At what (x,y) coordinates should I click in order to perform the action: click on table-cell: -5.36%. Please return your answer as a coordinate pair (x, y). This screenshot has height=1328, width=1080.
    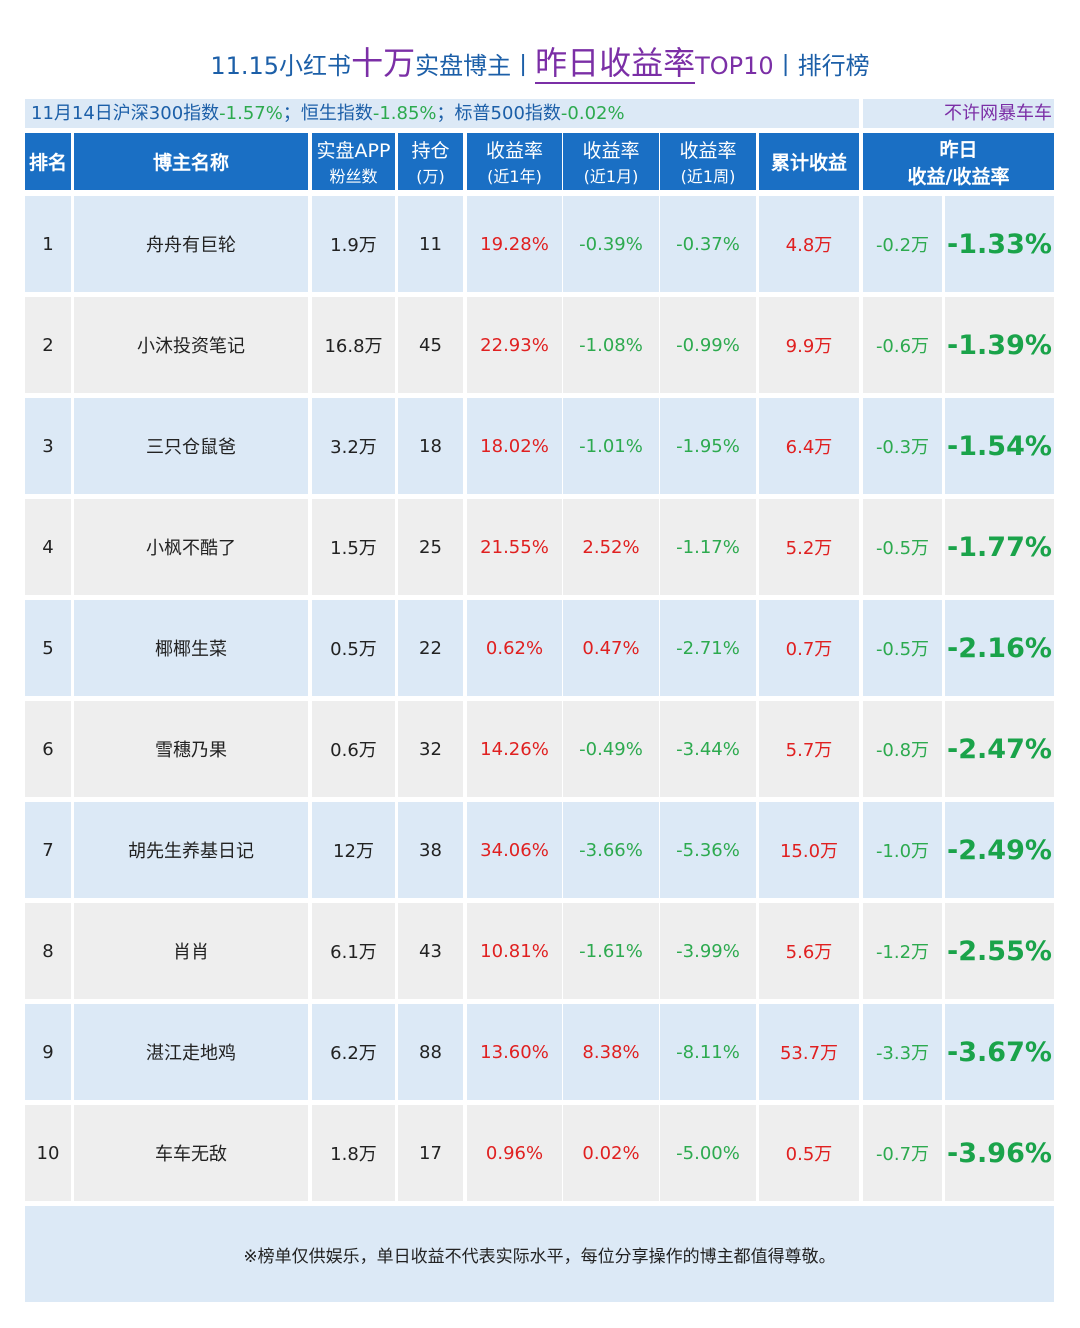
    Looking at the image, I should click on (708, 850).